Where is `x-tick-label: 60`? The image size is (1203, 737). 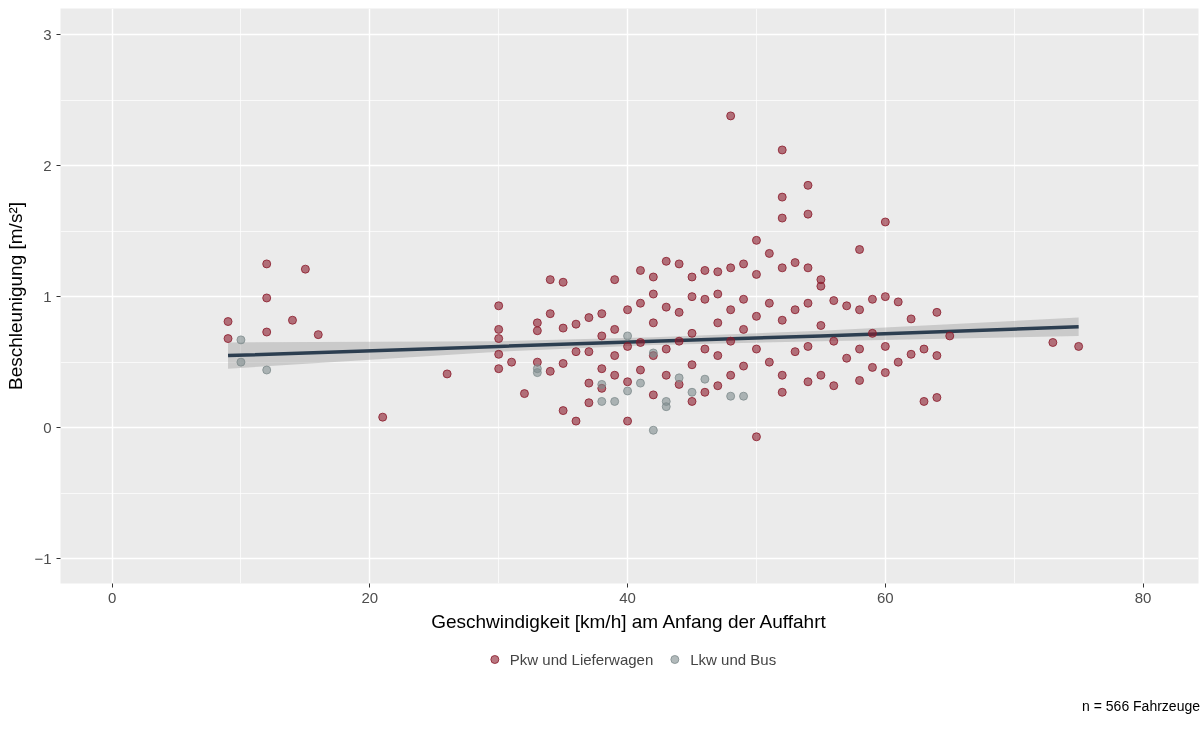
x-tick-label: 60 is located at coordinates (885, 597).